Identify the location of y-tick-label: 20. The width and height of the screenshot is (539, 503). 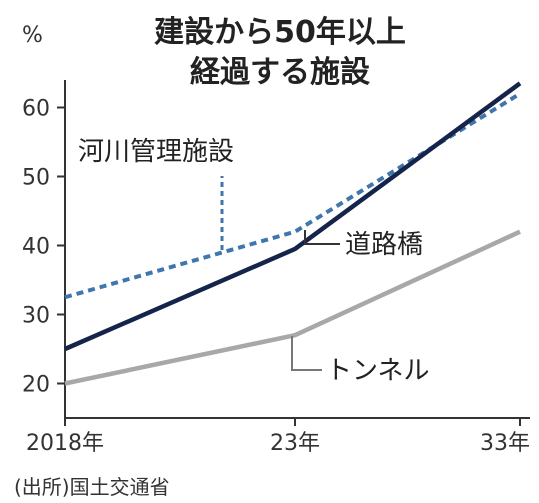
(36, 385).